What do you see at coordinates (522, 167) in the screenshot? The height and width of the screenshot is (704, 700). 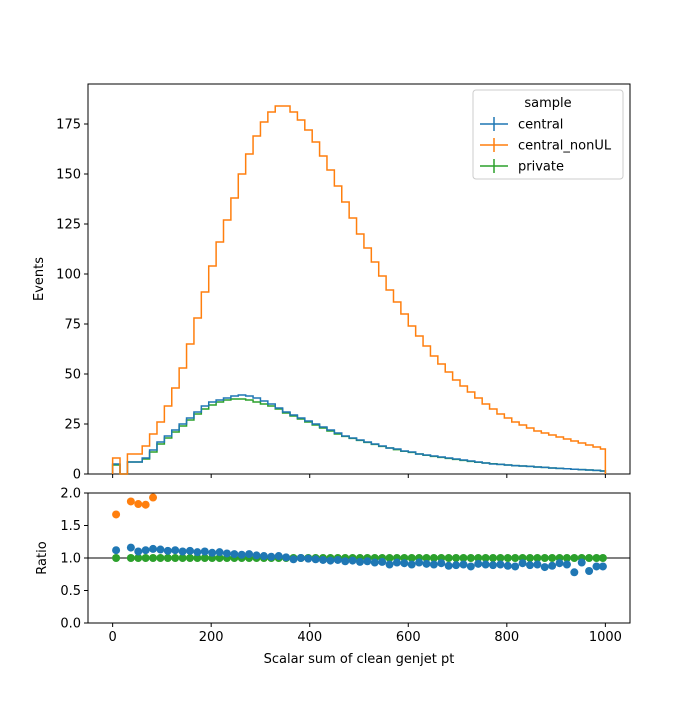 I see `legend-entry-private: private` at bounding box center [522, 167].